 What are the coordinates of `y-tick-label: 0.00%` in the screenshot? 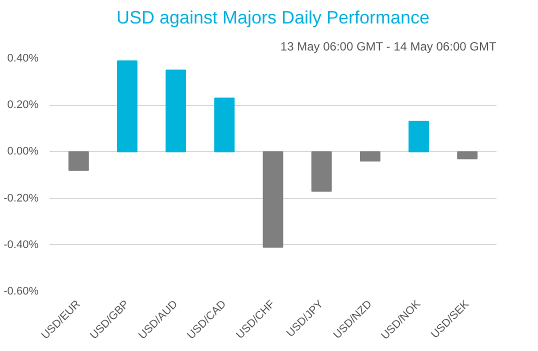 It's located at (23, 152).